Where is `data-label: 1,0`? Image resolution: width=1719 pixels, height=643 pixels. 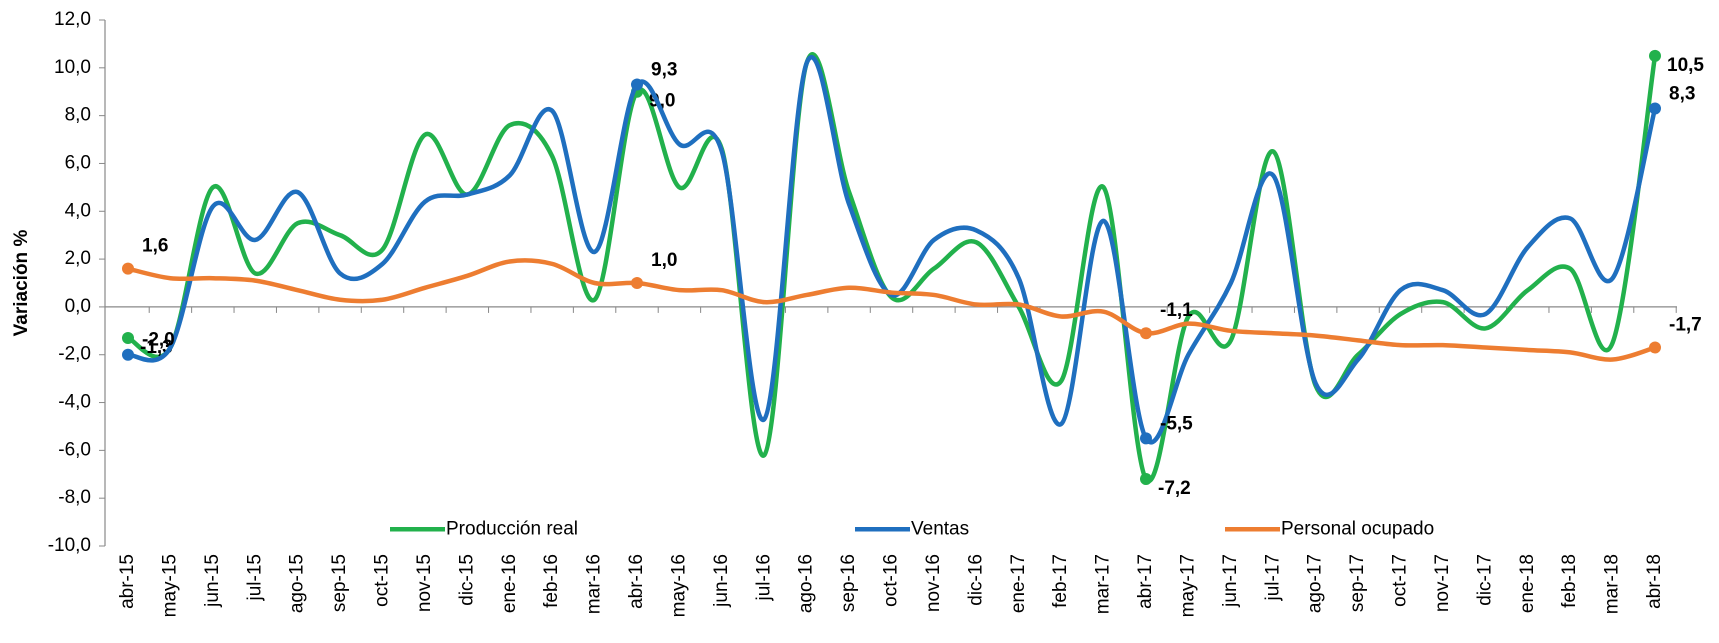 data-label: 1,0 is located at coordinates (664, 260).